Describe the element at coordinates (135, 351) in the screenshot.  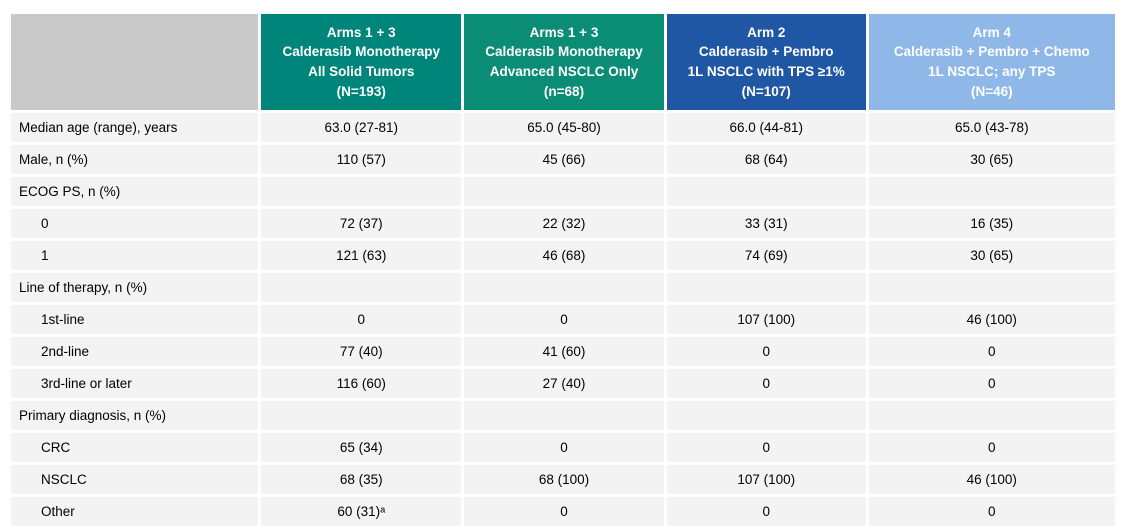
I see `row-label: 2nd-line` at that location.